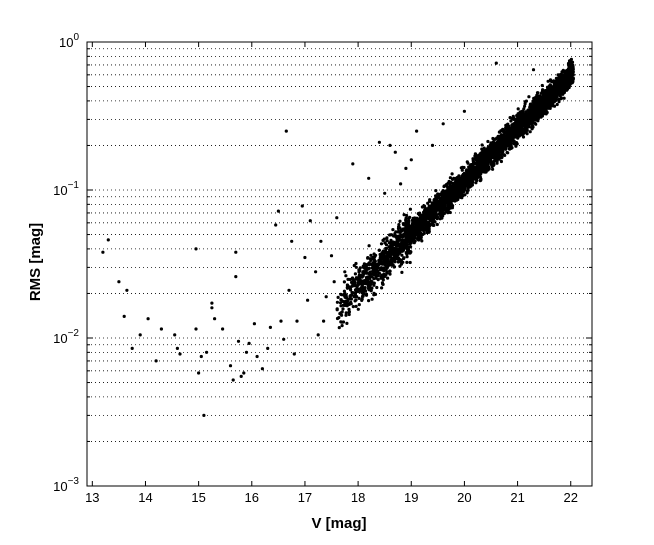 This screenshot has width=654, height=545. What do you see at coordinates (69, 41) in the screenshot?
I see `y-tick-label: 100` at bounding box center [69, 41].